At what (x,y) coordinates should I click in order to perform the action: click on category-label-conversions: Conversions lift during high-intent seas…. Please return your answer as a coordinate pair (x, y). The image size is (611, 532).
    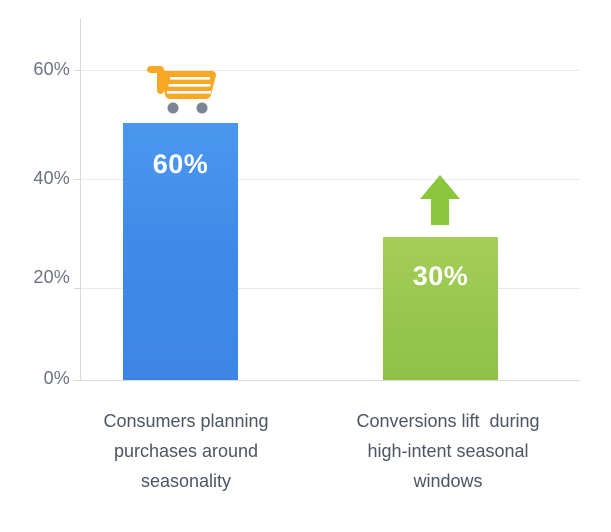
    Looking at the image, I should click on (448, 451).